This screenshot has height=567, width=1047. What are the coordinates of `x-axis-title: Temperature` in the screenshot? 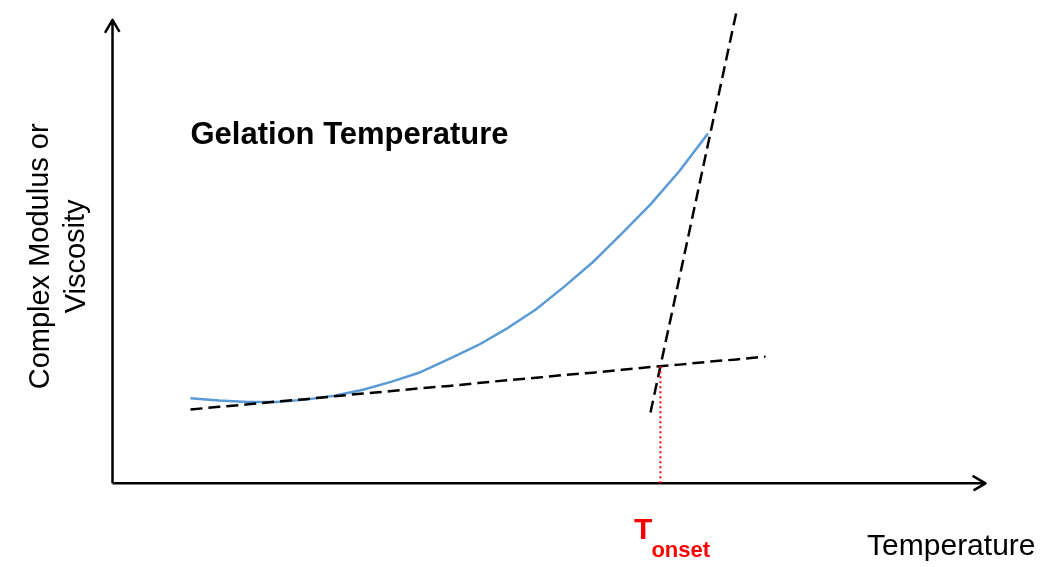 It's located at (951, 545).